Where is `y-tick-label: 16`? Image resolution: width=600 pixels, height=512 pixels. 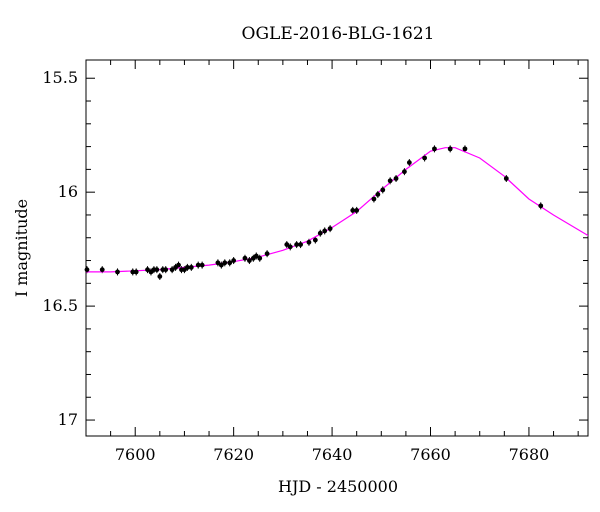 y-tick-label: 16 is located at coordinates (68, 191).